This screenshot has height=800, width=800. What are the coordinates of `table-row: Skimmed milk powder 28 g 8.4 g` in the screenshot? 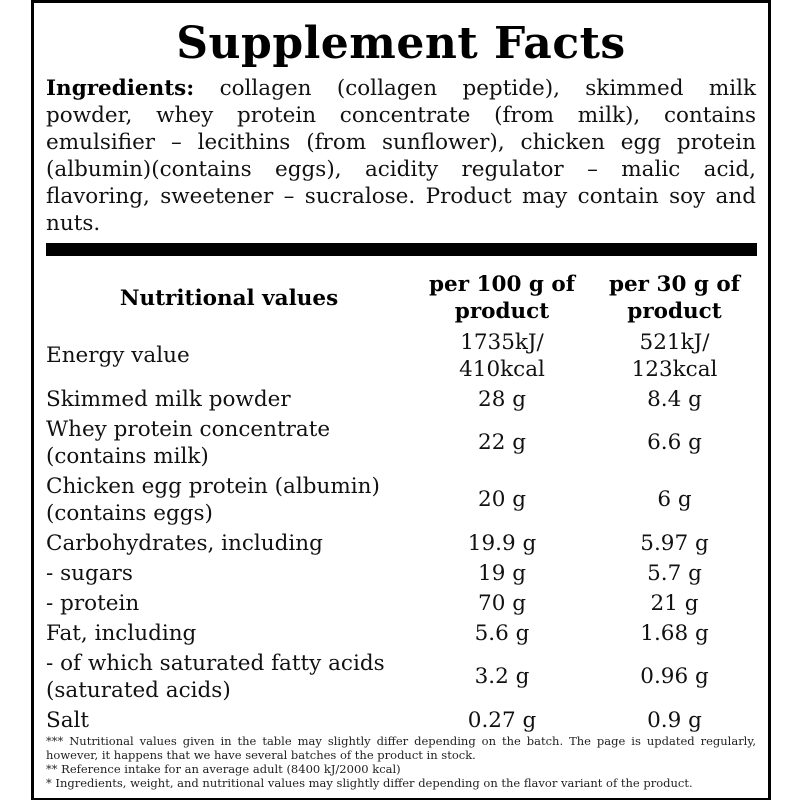 It's located at (401, 399).